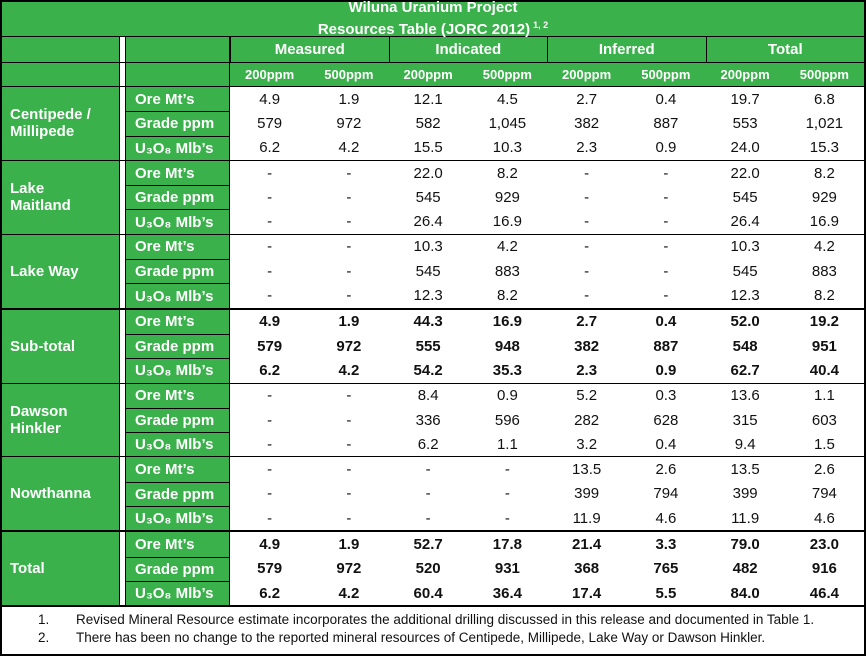 The image size is (866, 656). I want to click on data-cell: 596, so click(507, 420).